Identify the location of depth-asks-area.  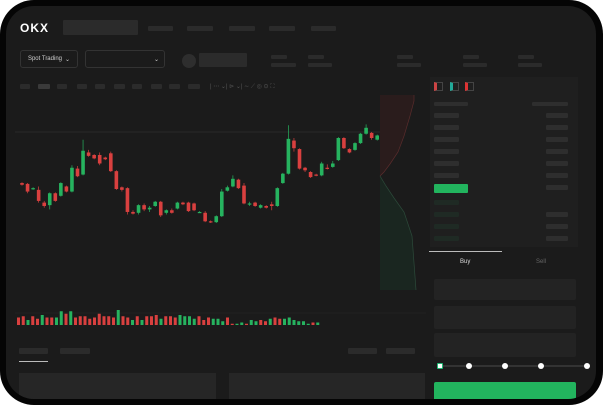
(397, 135).